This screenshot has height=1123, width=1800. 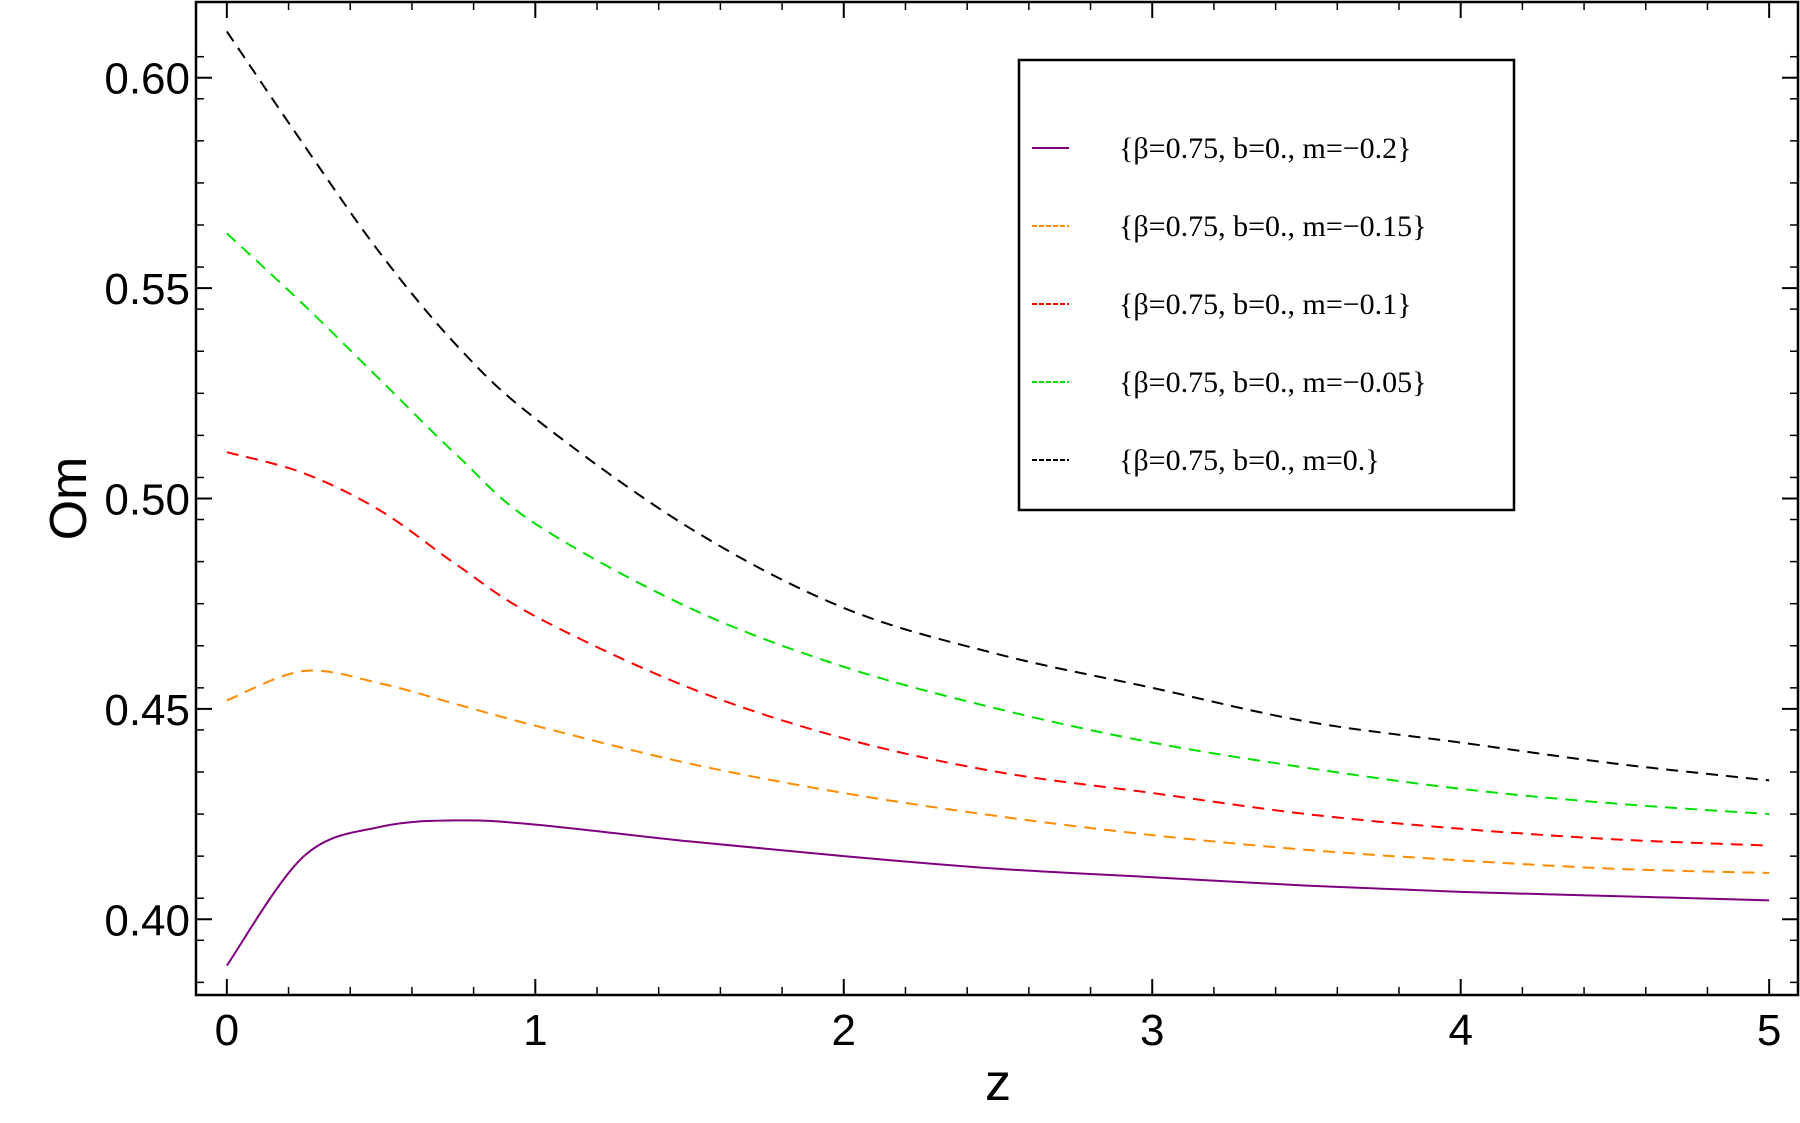 I want to click on y-axis-title: Om, so click(x=69, y=499).